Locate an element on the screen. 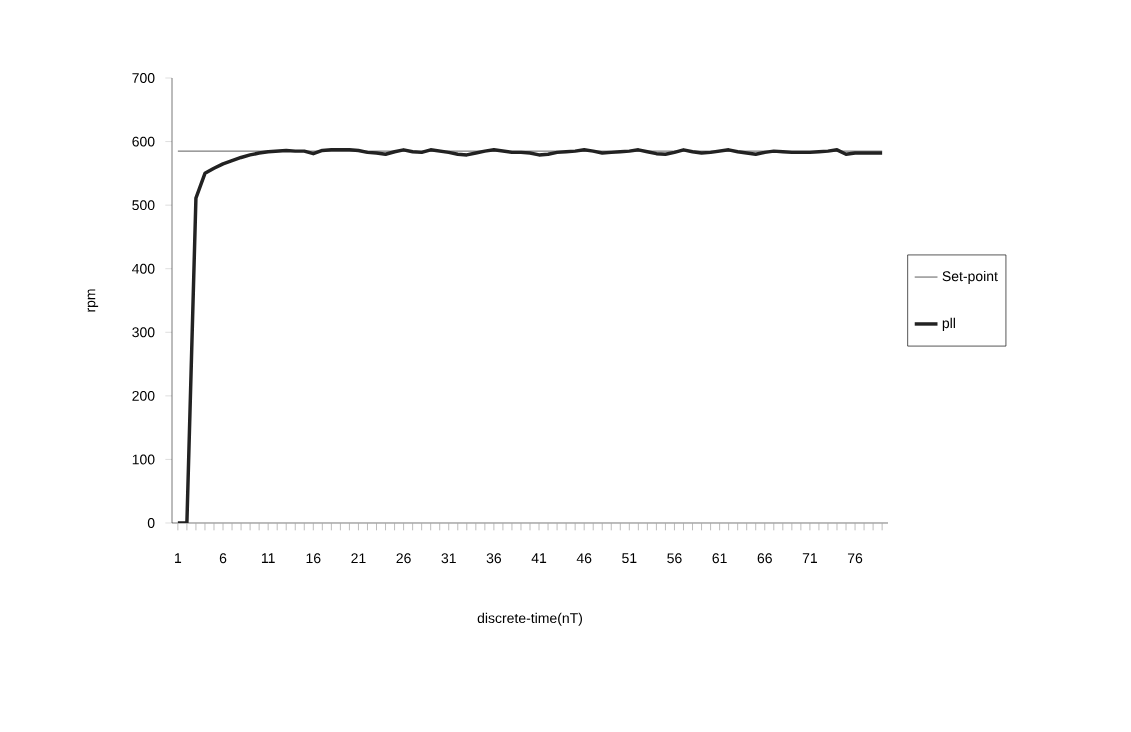 The image size is (1131, 732). y-tick-label: 300 is located at coordinates (143, 332).